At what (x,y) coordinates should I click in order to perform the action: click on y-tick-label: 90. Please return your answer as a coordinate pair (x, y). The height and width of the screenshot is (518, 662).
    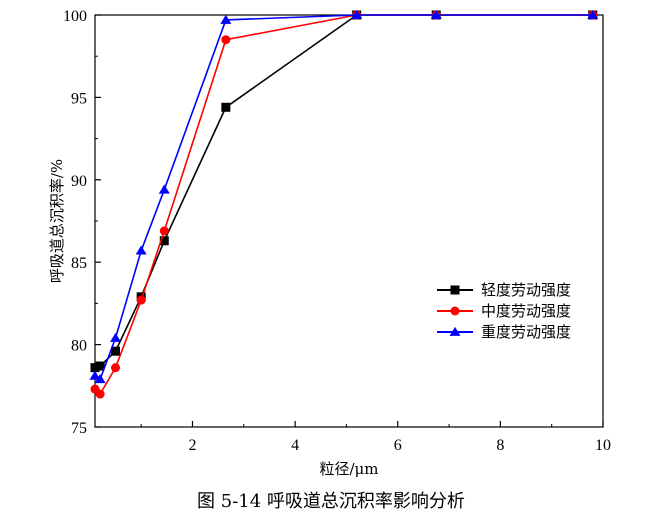
    Looking at the image, I should click on (79, 181).